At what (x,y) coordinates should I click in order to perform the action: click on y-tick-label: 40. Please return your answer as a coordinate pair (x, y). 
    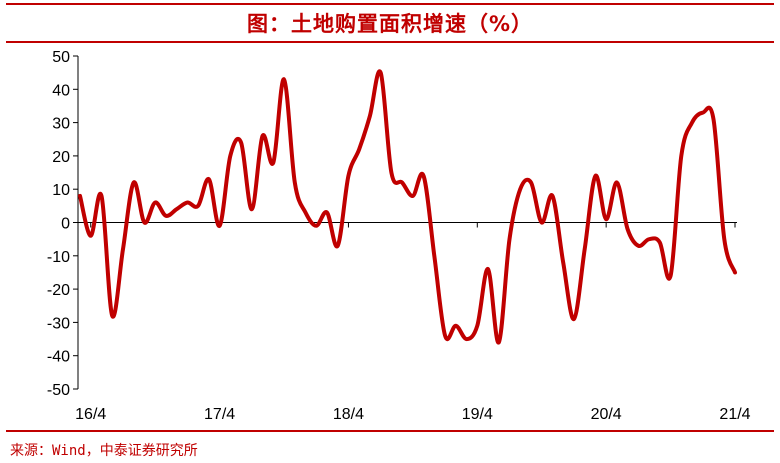
    Looking at the image, I should click on (61, 90).